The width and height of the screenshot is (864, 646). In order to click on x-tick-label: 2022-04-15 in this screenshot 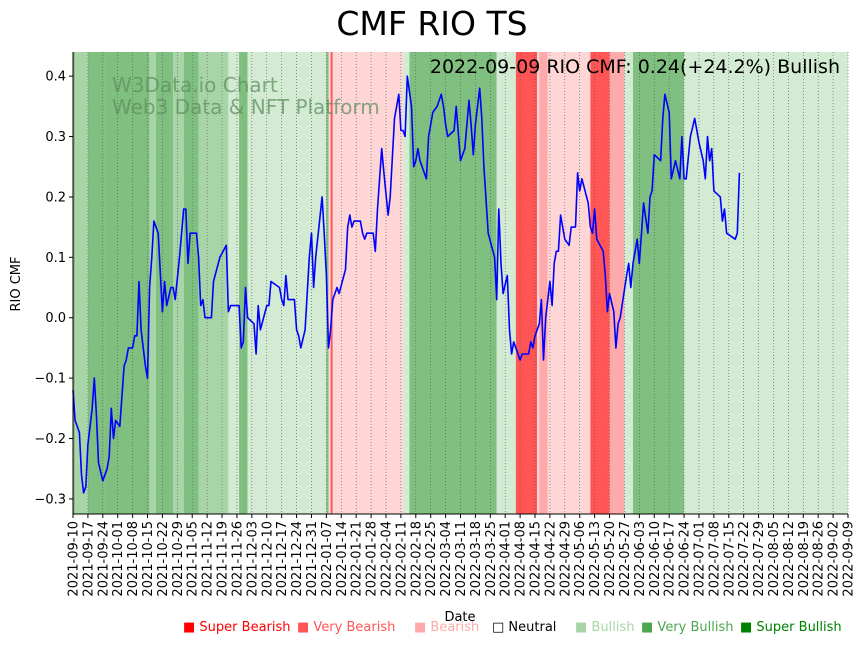, I will do `click(536, 559)`.